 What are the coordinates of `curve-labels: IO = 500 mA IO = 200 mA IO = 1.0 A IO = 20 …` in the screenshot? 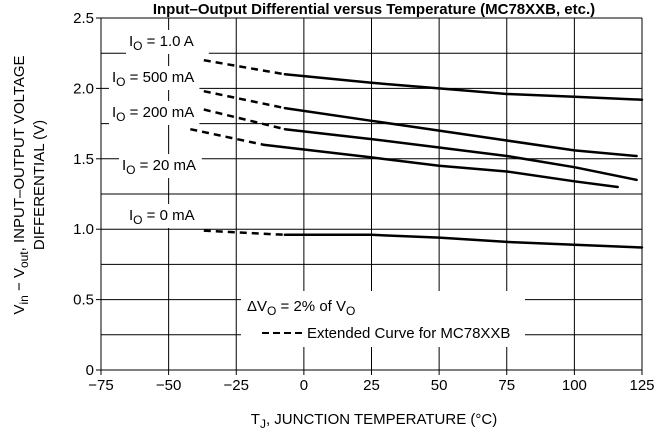 It's located at (159, 129).